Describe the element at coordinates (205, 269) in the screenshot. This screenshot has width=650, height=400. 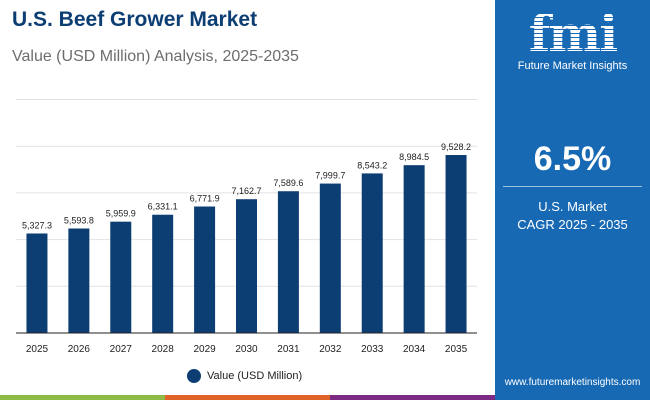
I see `bar-2029` at that location.